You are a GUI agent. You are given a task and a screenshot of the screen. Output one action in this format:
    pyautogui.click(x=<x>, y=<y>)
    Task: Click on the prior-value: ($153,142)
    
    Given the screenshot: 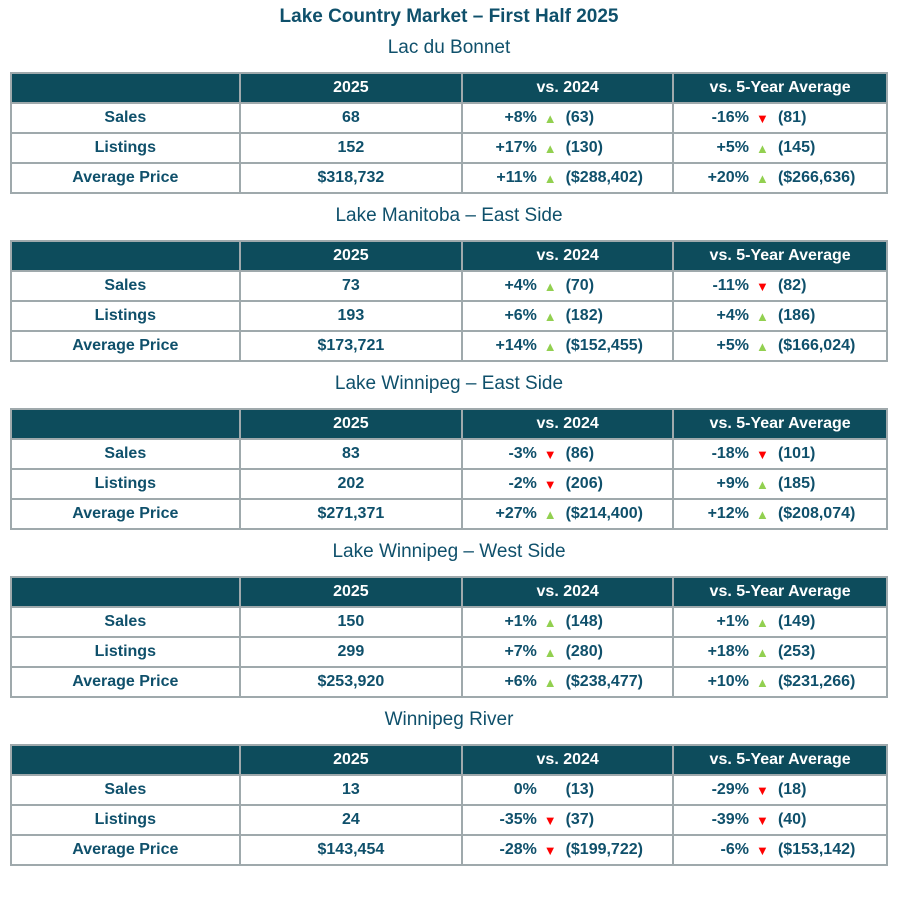 What is the action you would take?
    pyautogui.click(x=816, y=849)
    